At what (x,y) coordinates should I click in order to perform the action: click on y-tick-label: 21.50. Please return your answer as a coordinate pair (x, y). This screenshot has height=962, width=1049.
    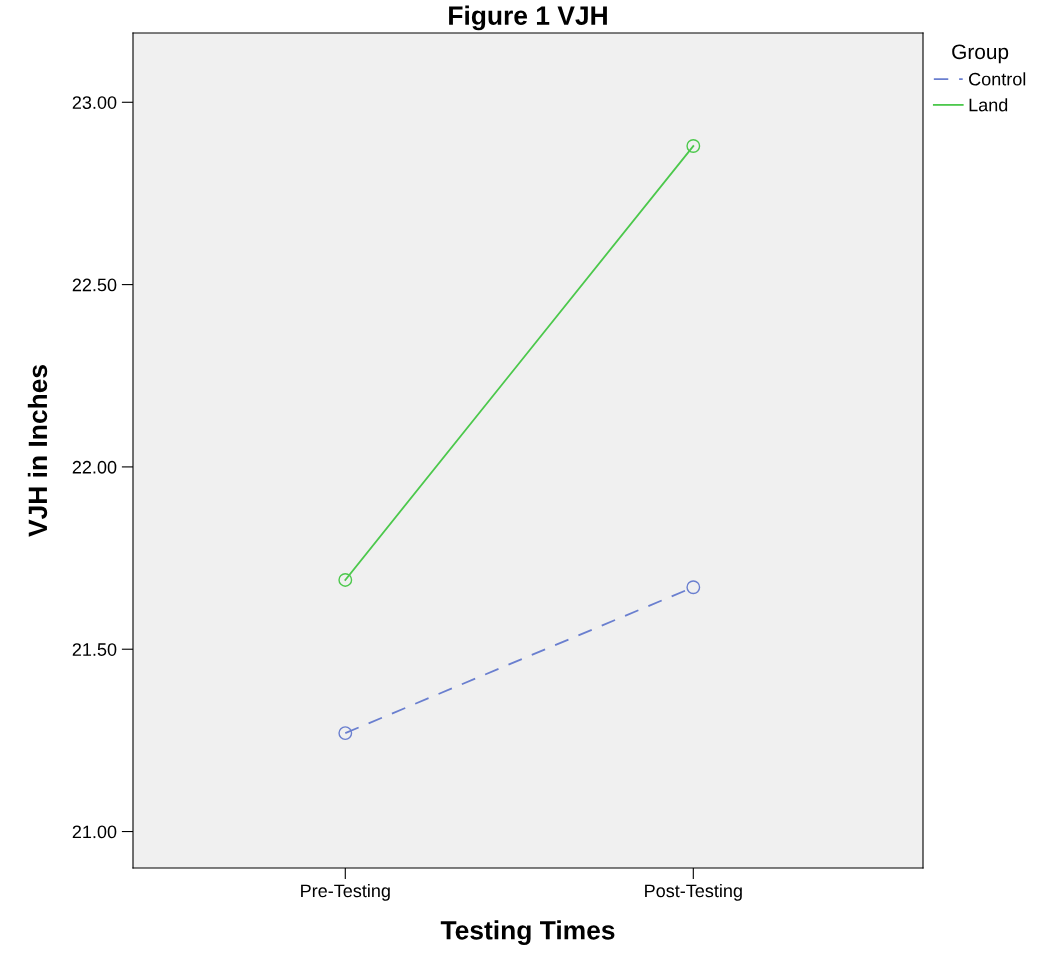
    Looking at the image, I should click on (94, 649).